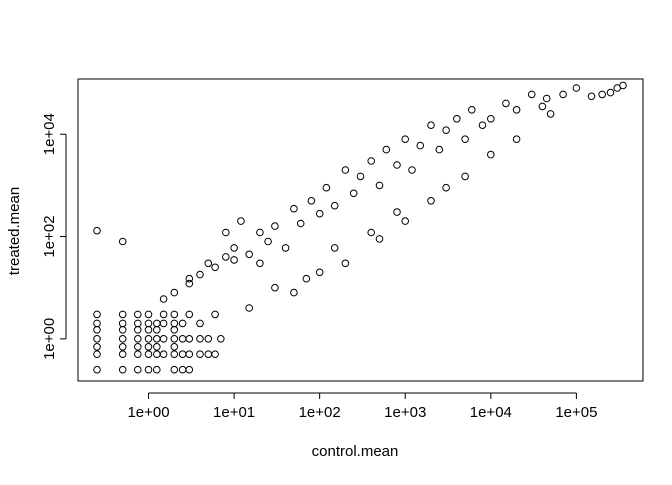  Describe the element at coordinates (49, 236) in the screenshot. I see `y-tick-label: 1e+02` at that location.